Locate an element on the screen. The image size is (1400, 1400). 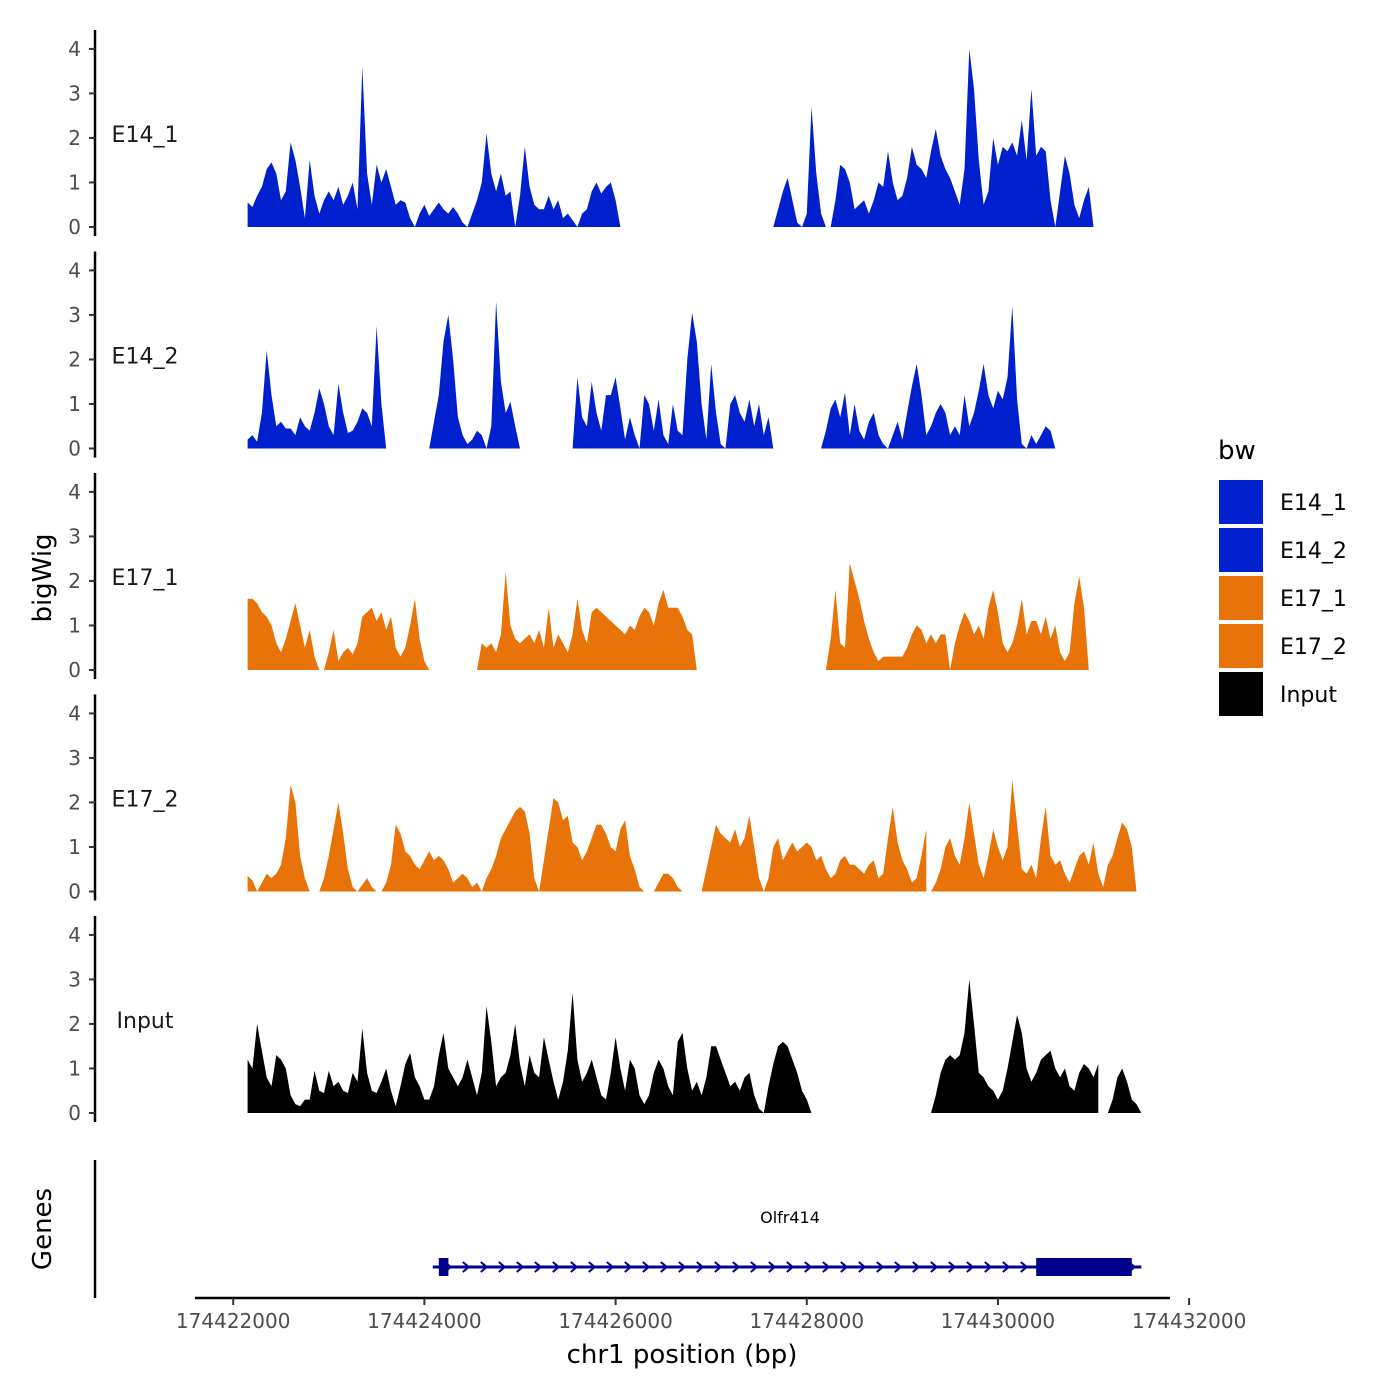
x-tick-label: 174422000 is located at coordinates (233, 1321).